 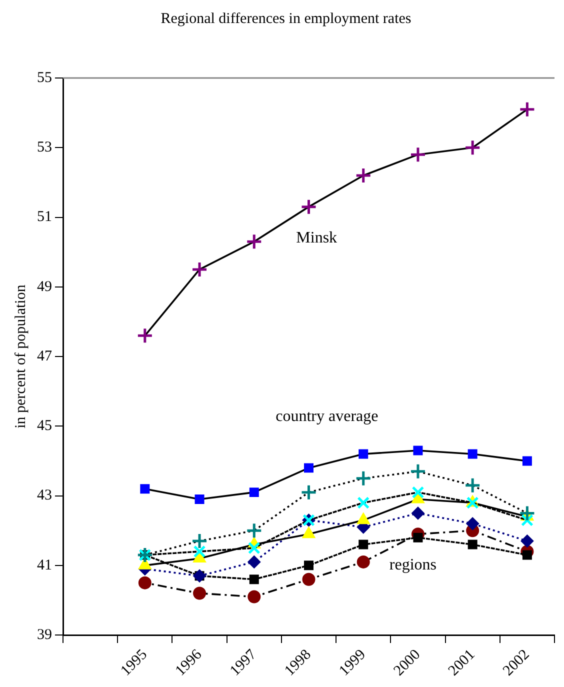 I want to click on annotation: Minsk, so click(x=317, y=238).